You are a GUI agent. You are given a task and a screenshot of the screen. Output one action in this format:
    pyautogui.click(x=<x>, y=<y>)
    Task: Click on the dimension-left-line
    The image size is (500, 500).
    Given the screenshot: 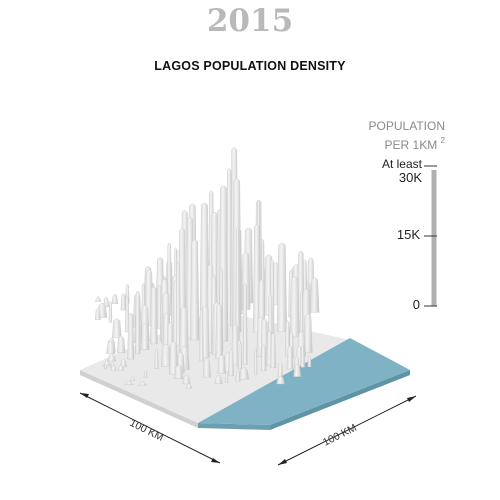 What is the action you would take?
    pyautogui.click(x=150, y=428)
    